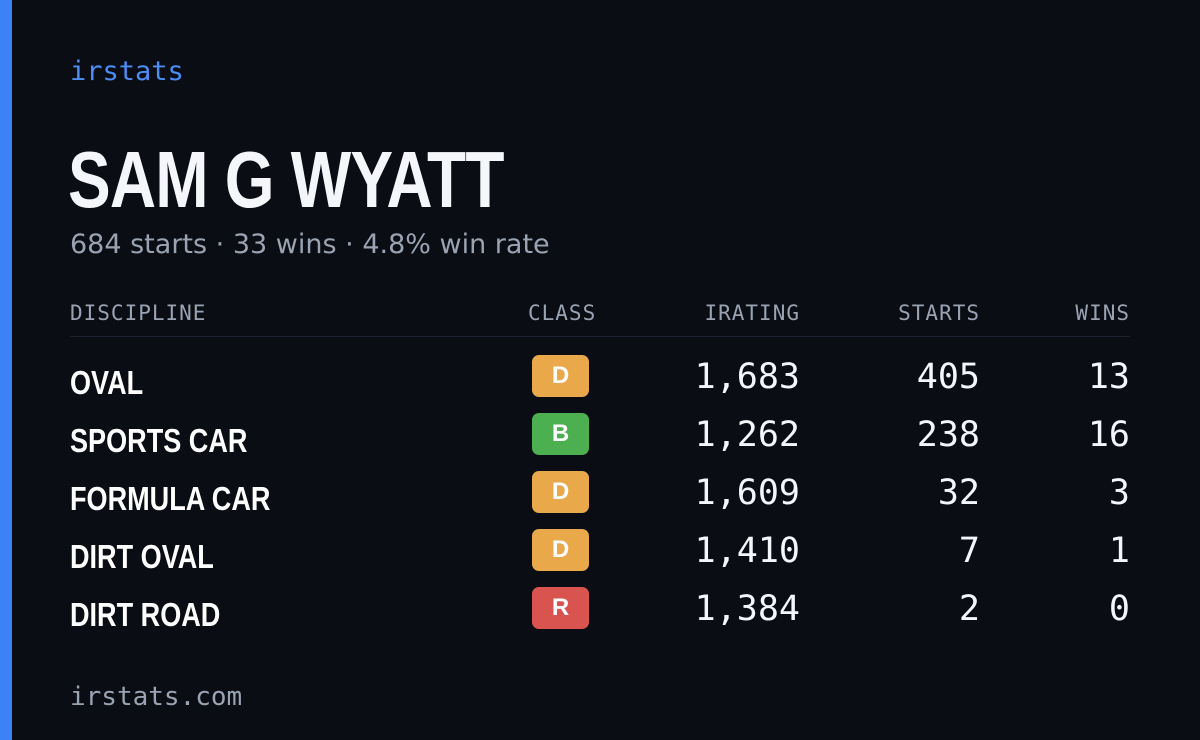 Image resolution: width=1200 pixels, height=740 pixels. I want to click on table-header: DISCIPLINE CLASS IRATING STARTS WINS, so click(600, 316).